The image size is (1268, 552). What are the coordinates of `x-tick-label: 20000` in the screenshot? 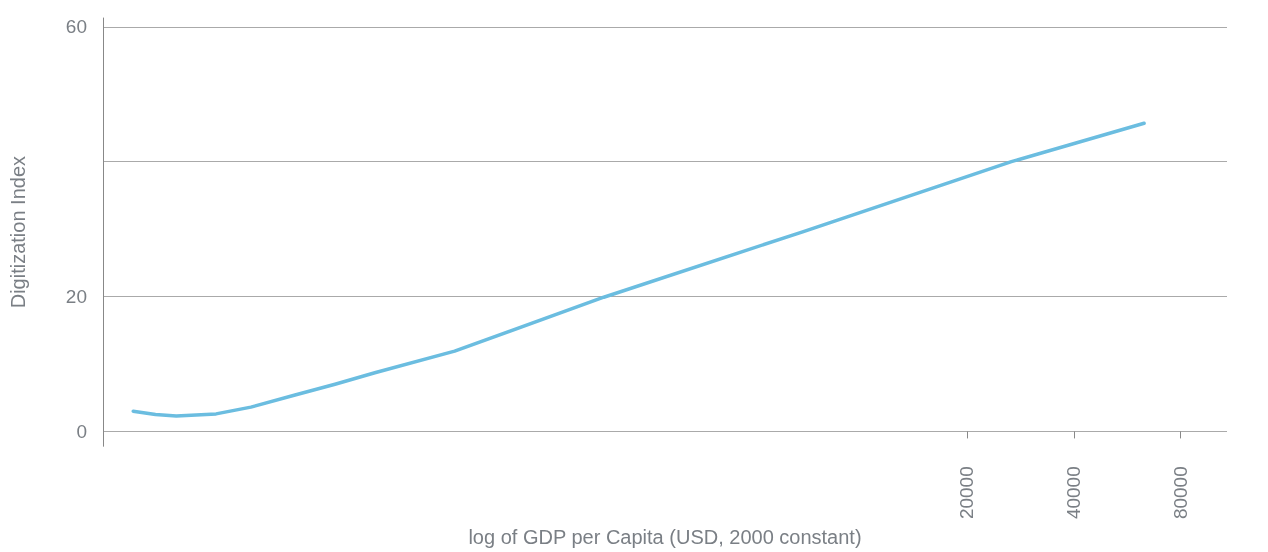 It's located at (967, 493).